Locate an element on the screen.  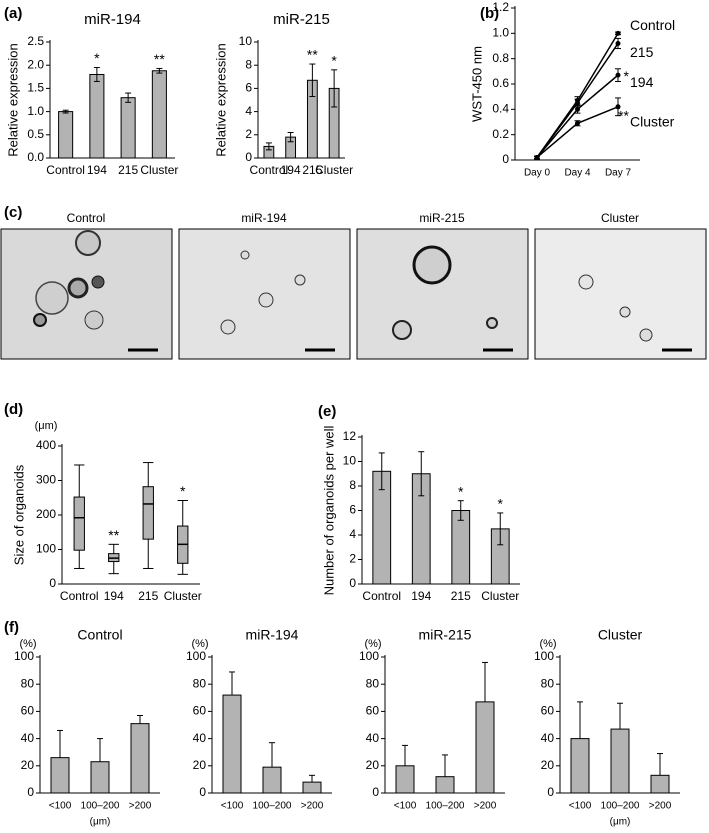
y-tick-label: 12 is located at coordinates (350, 436).